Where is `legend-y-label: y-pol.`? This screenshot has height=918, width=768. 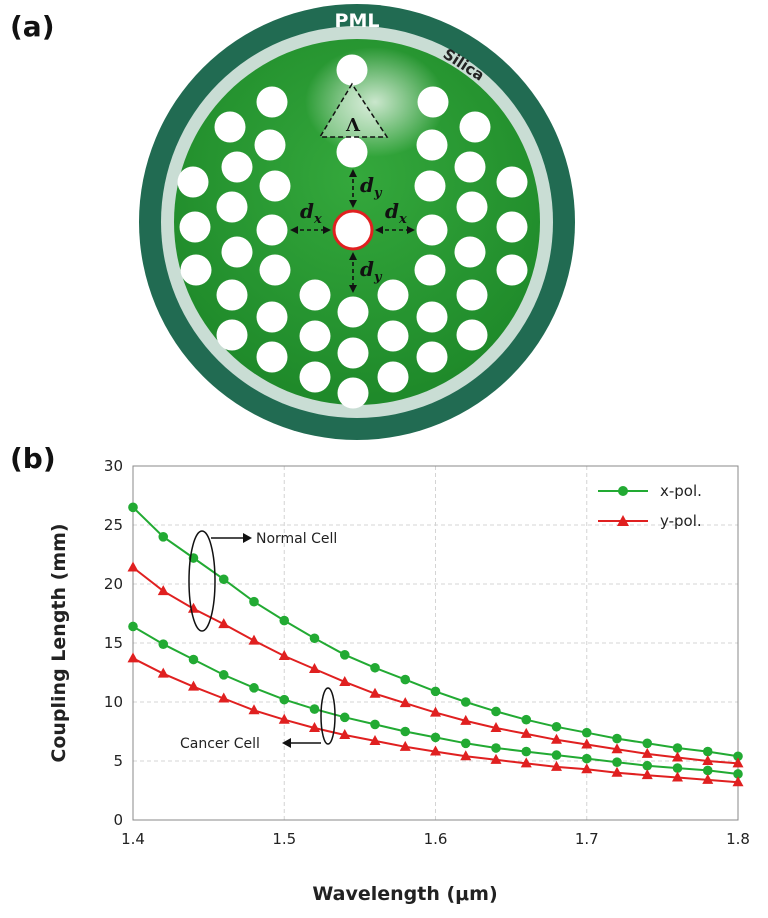
legend-y-label: y-pol. is located at coordinates (681, 521).